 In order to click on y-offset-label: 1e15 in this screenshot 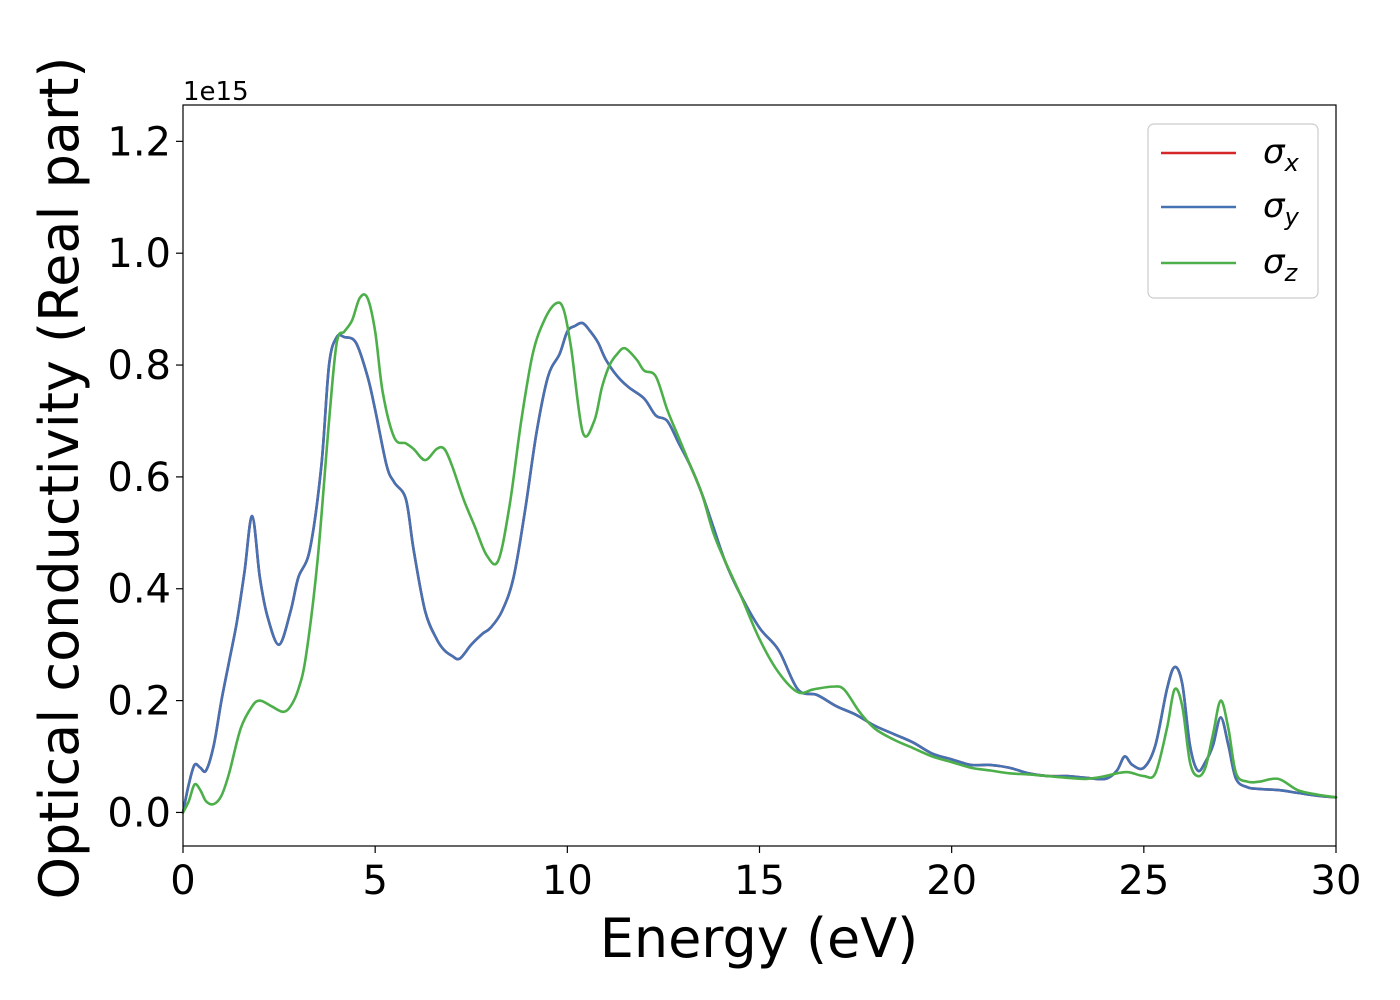, I will do `click(216, 92)`.